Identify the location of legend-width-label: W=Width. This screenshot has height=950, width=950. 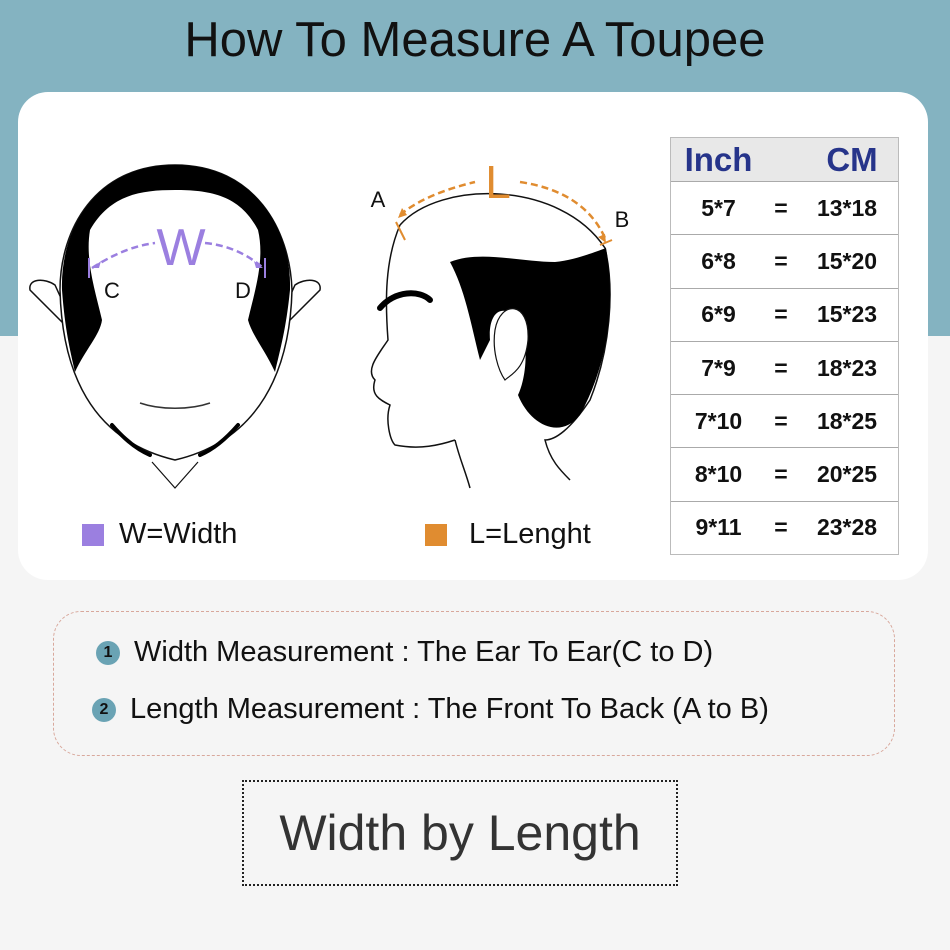
(178, 534).